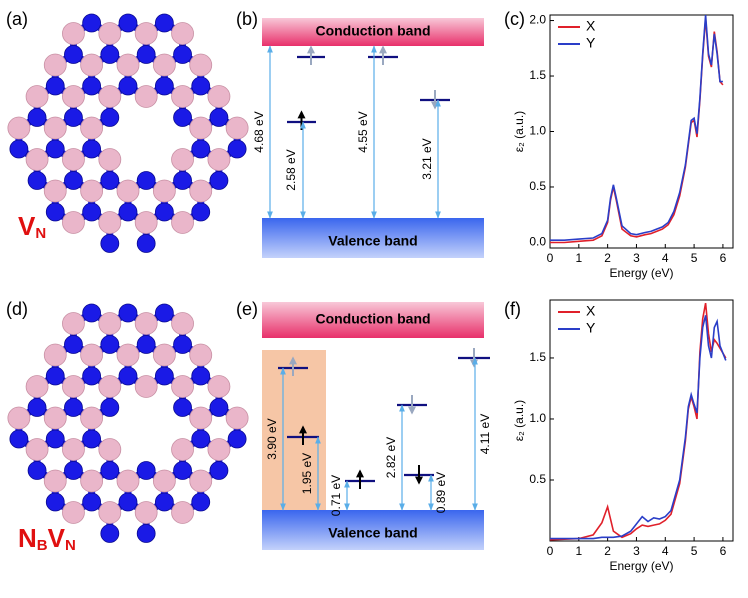 The image size is (748, 598). I want to click on y-tick-label: 1.5, so click(537, 357).